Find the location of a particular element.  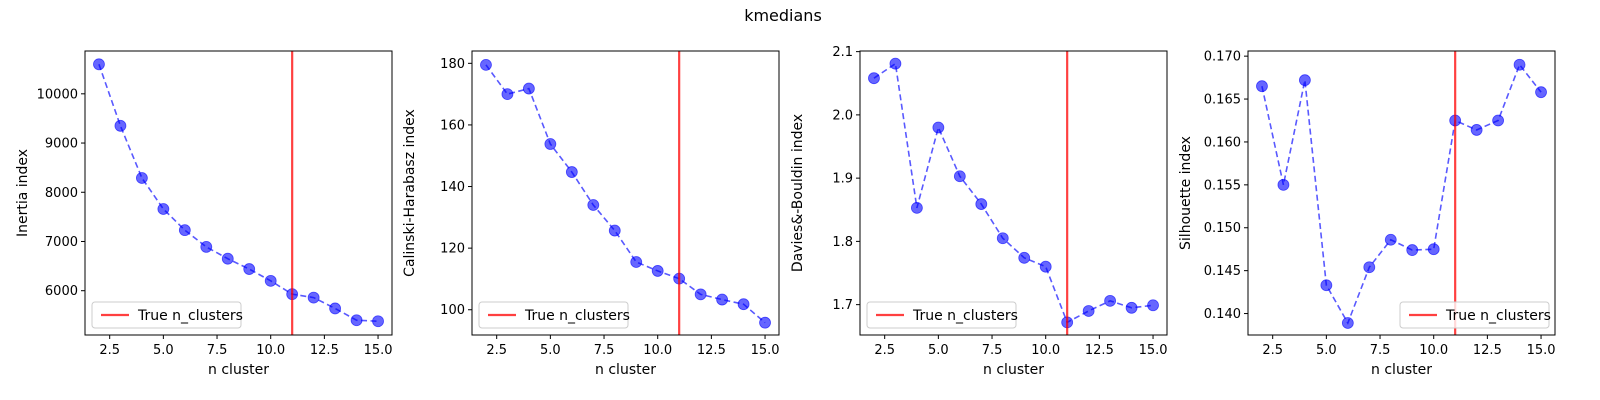

y-tick-label: 0.155 is located at coordinates (1222, 185).